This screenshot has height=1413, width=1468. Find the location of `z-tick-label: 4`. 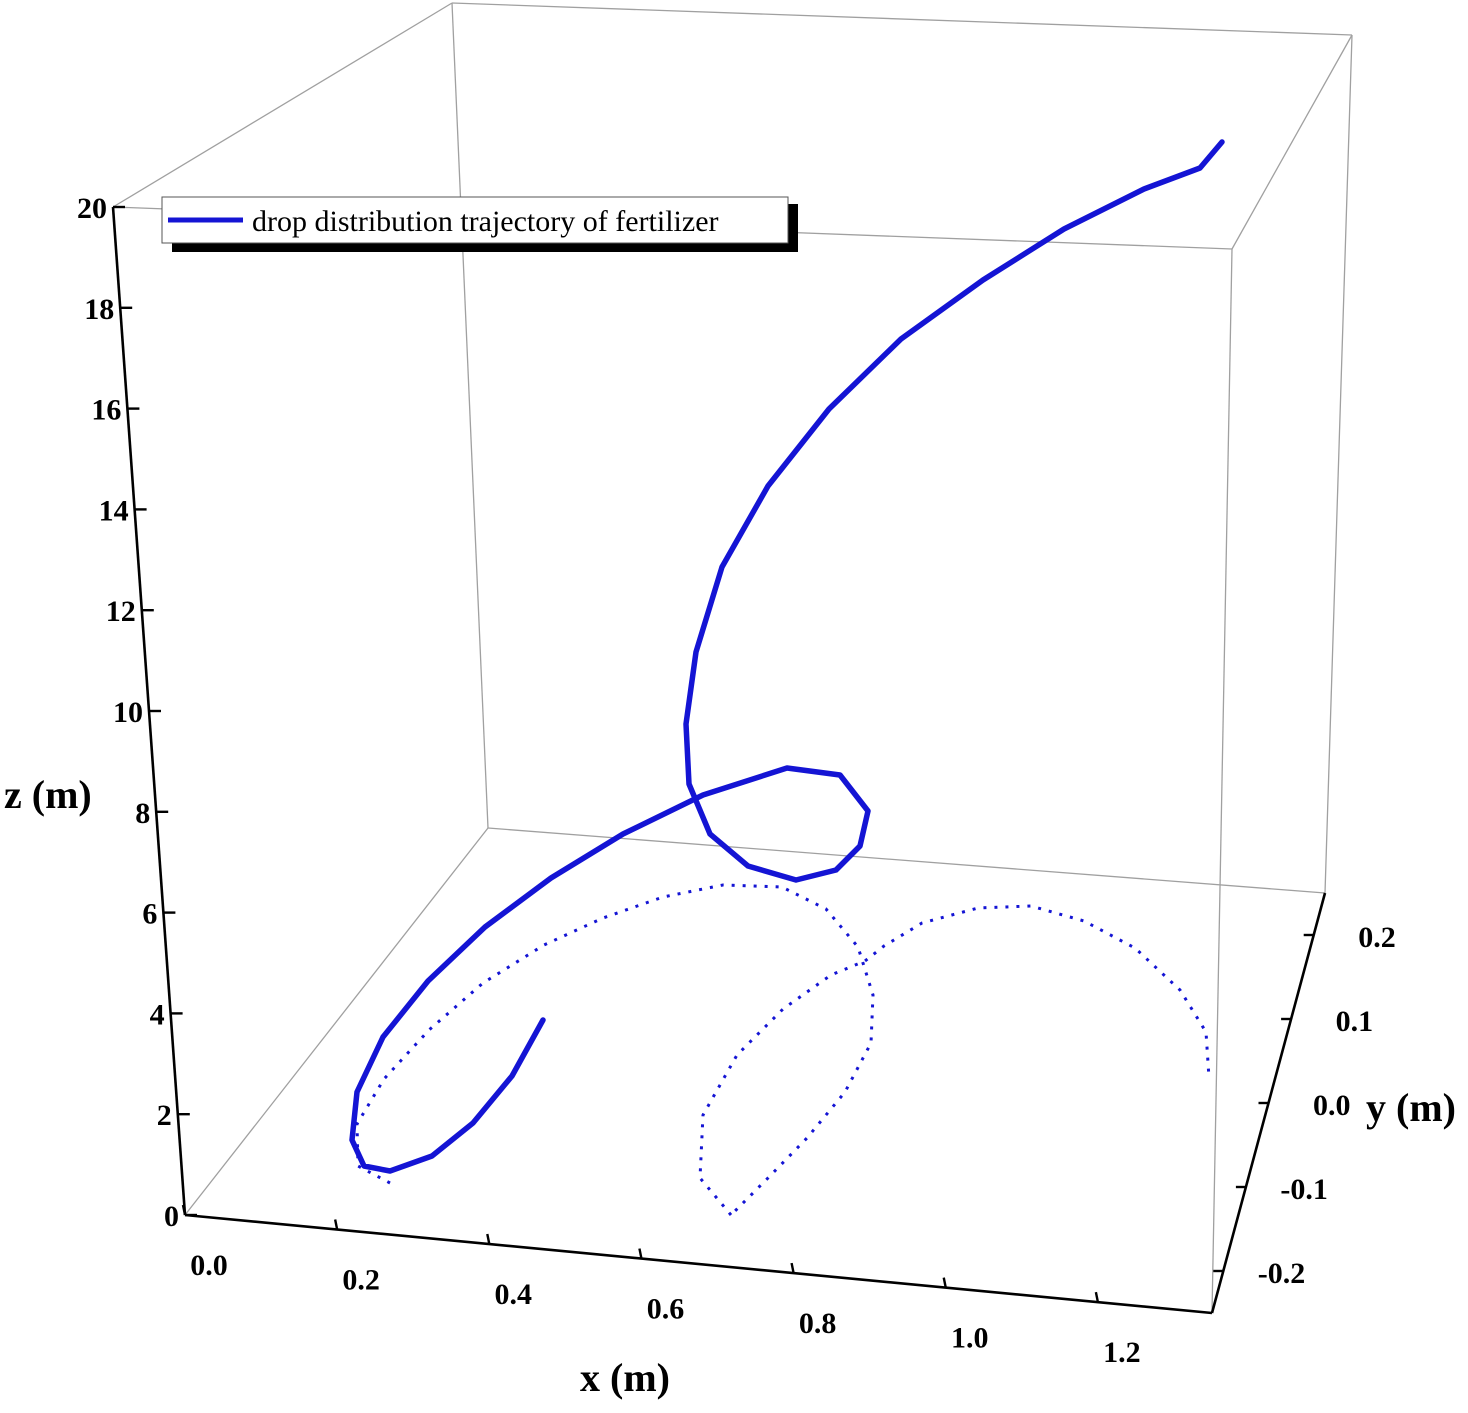

z-tick-label: 4 is located at coordinates (157, 1014).